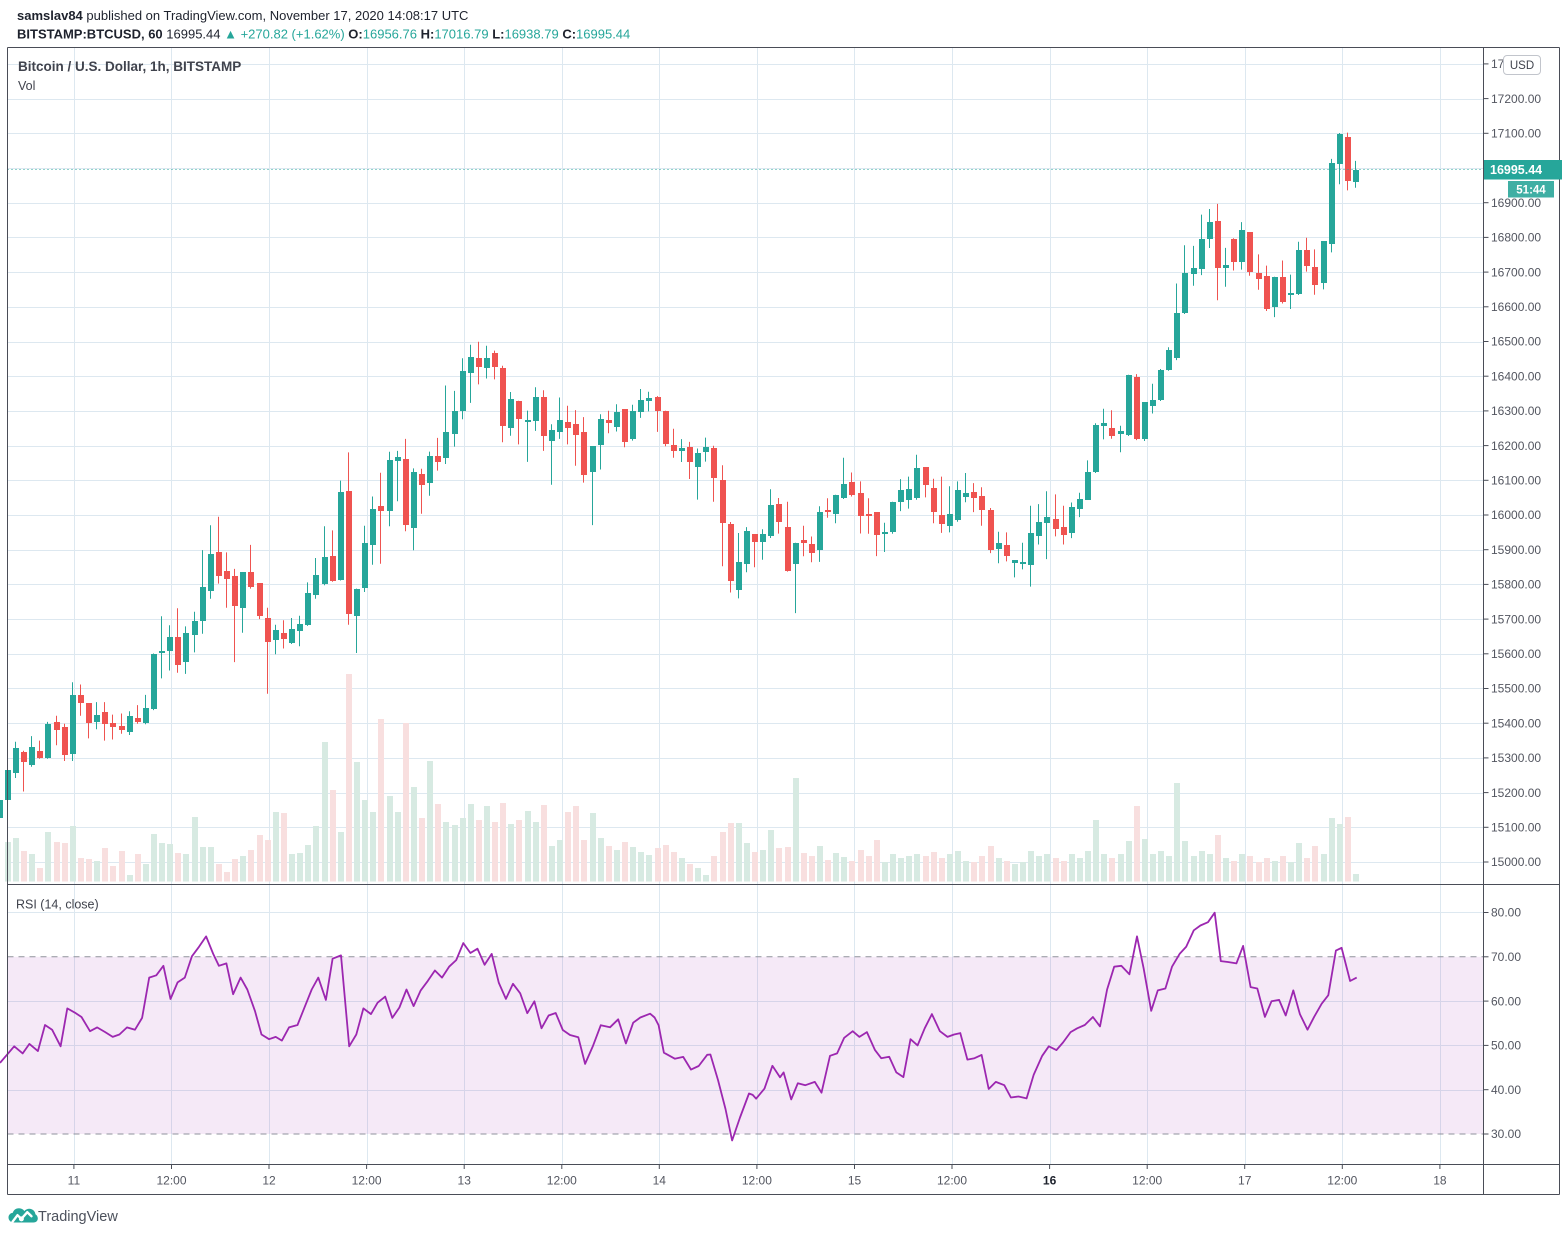  Describe the element at coordinates (1516, 862) in the screenshot. I see `svg-text: 15000.00` at that location.